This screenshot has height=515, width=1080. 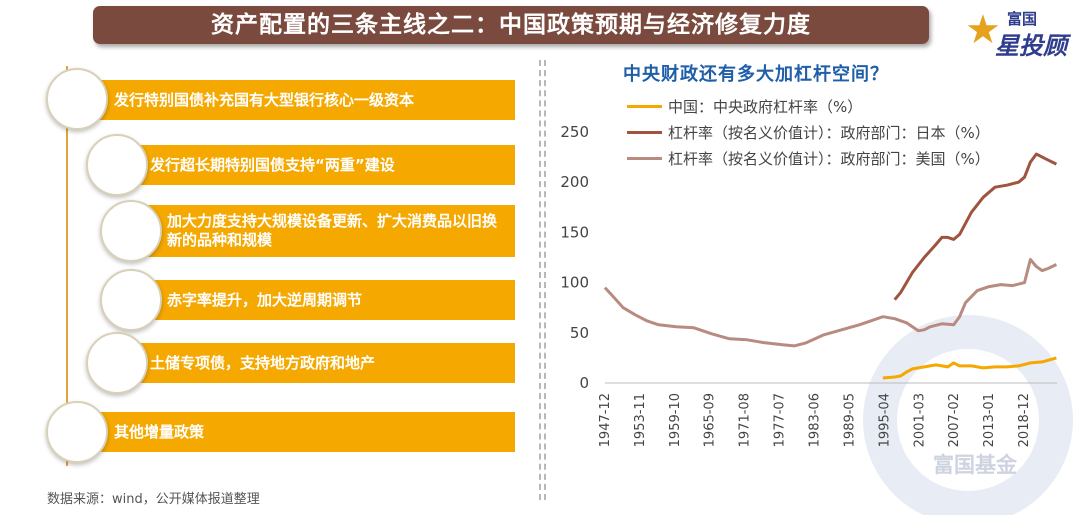 I want to click on legend-entry-japan: 杠杆率（按名义价值计）：政府部门：日本（%）, so click(x=808, y=132).